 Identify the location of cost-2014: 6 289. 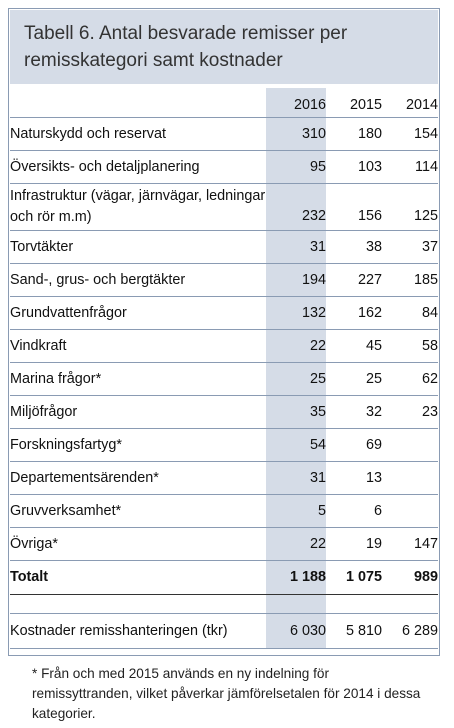
(410, 631).